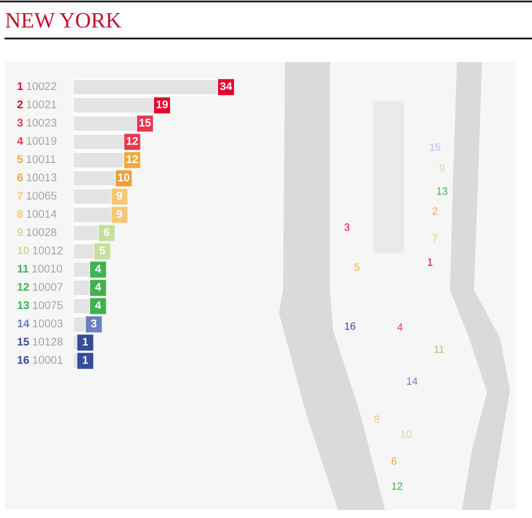  What do you see at coordinates (40, 305) in the screenshot?
I see `y-tick-label: 13 10075` at bounding box center [40, 305].